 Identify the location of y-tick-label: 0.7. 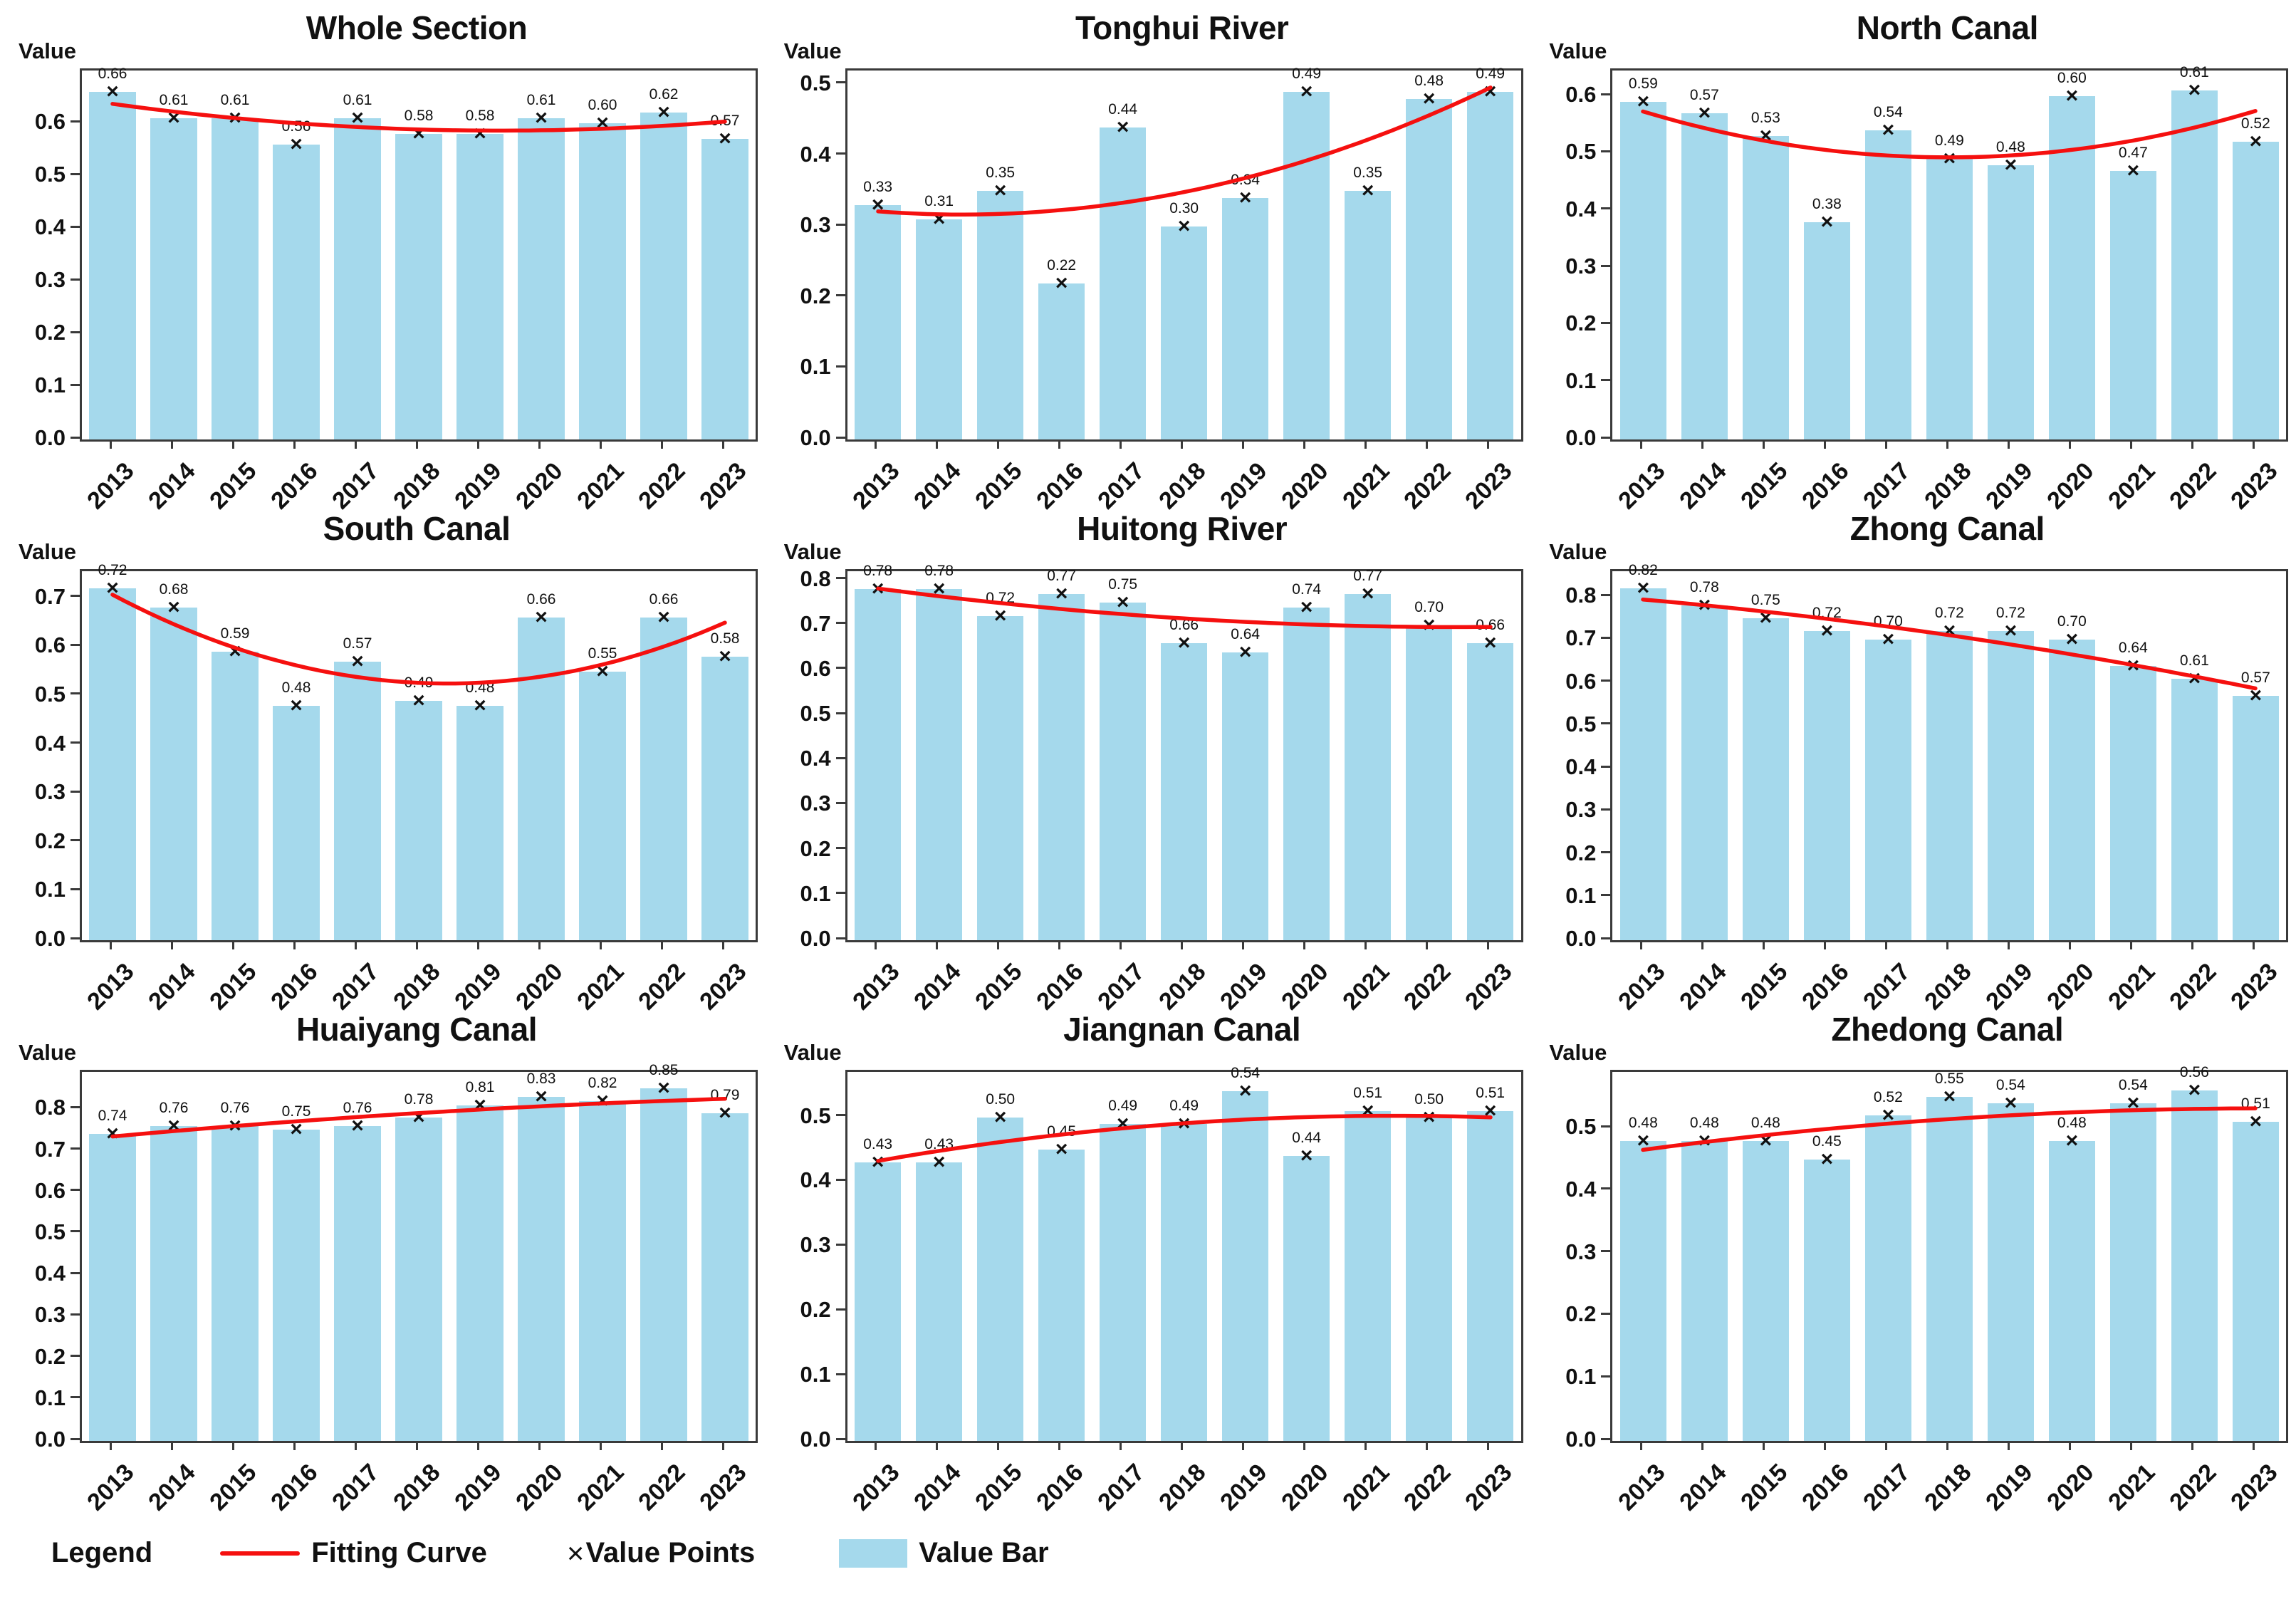
(50, 596).